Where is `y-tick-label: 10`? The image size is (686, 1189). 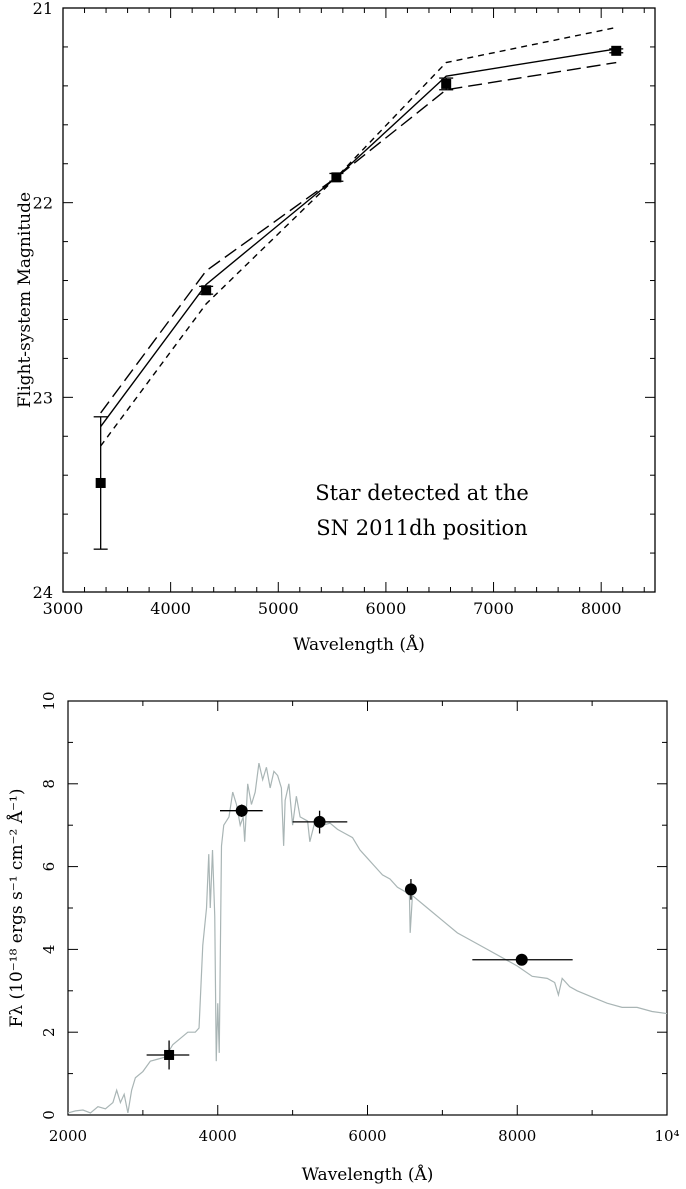 y-tick-label: 10 is located at coordinates (49, 700).